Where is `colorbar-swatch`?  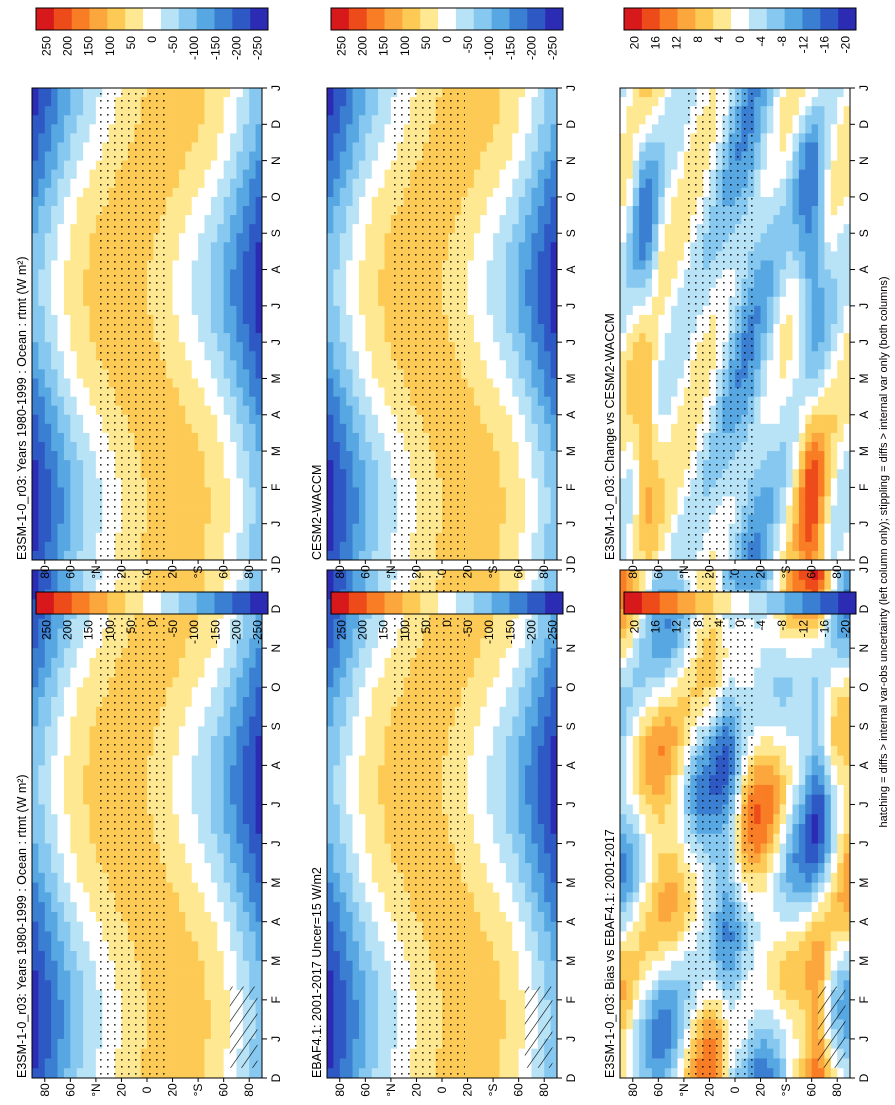 colorbar-swatch is located at coordinates (152, 603).